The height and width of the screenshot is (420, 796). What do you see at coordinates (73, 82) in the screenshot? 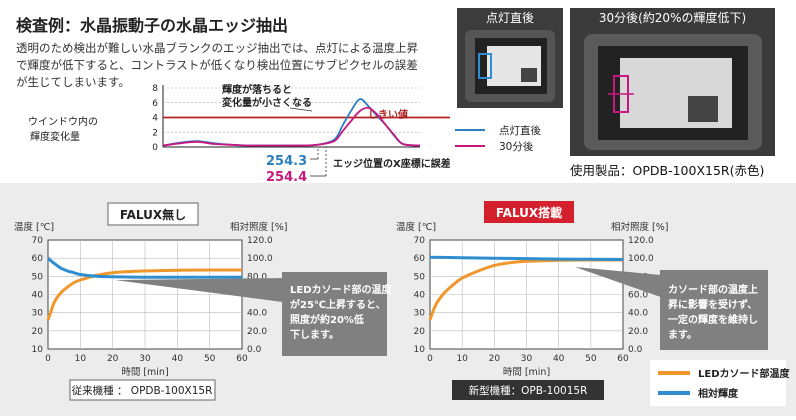
I see `description-line: が生じてしまいます。` at bounding box center [73, 82].